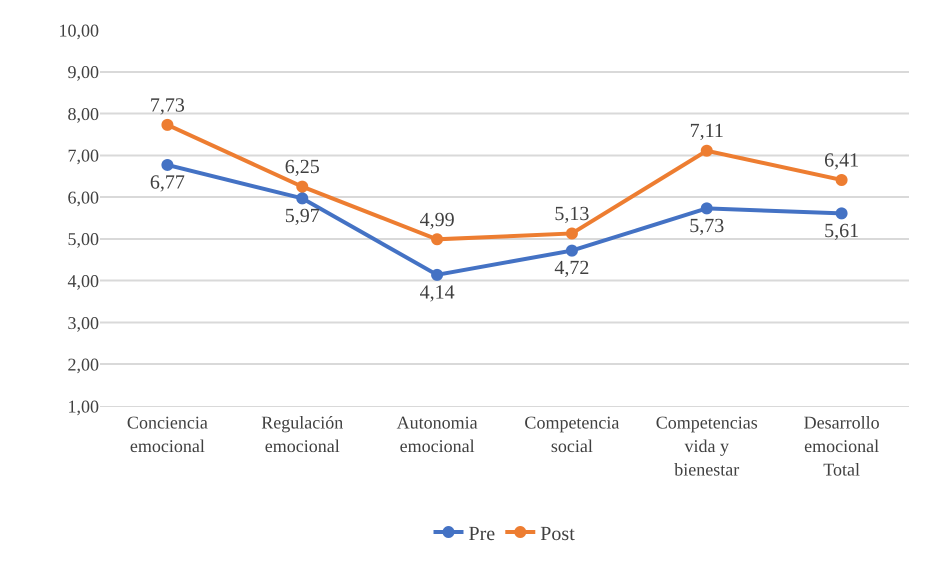 This screenshot has height=562, width=929. Describe the element at coordinates (83, 197) in the screenshot. I see `y-tick-label: 6,00` at that location.